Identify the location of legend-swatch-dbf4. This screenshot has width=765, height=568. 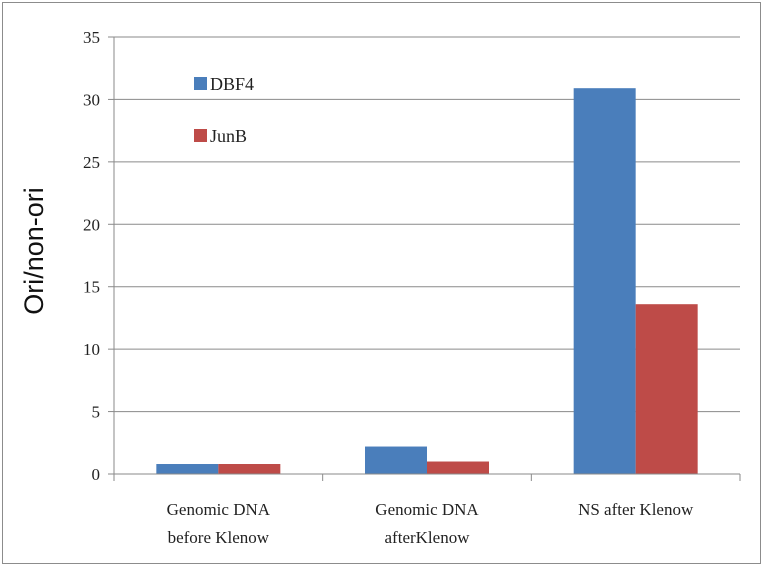
(200, 83).